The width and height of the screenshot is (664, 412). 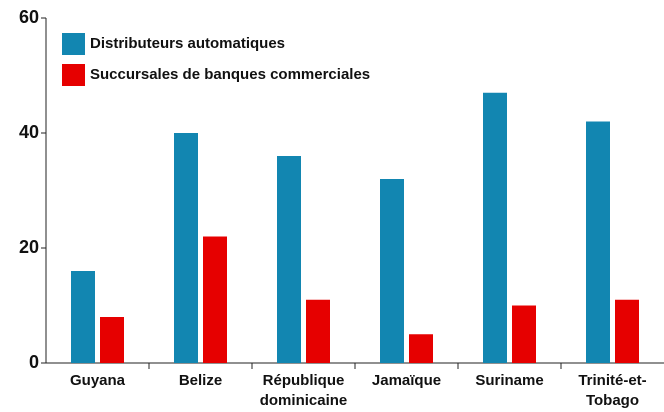 What do you see at coordinates (230, 74) in the screenshot?
I see `legend-label: Succursales de banques commerciales` at bounding box center [230, 74].